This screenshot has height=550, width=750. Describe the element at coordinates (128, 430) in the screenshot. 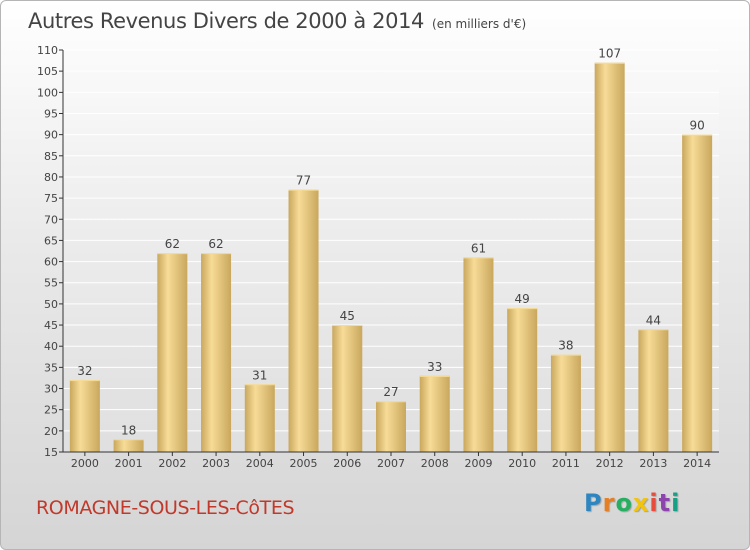

I see `data-label: 18` at that location.